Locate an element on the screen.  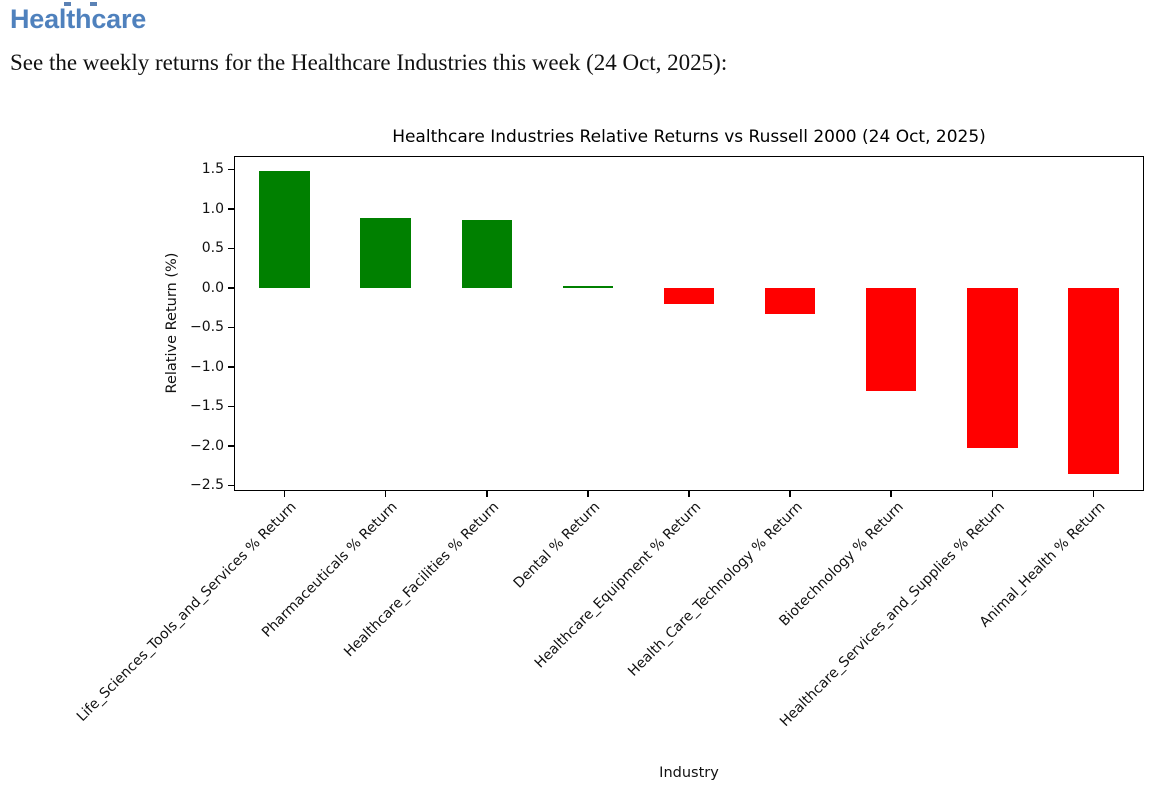
bar-healthcare_equipment is located at coordinates (689, 295).